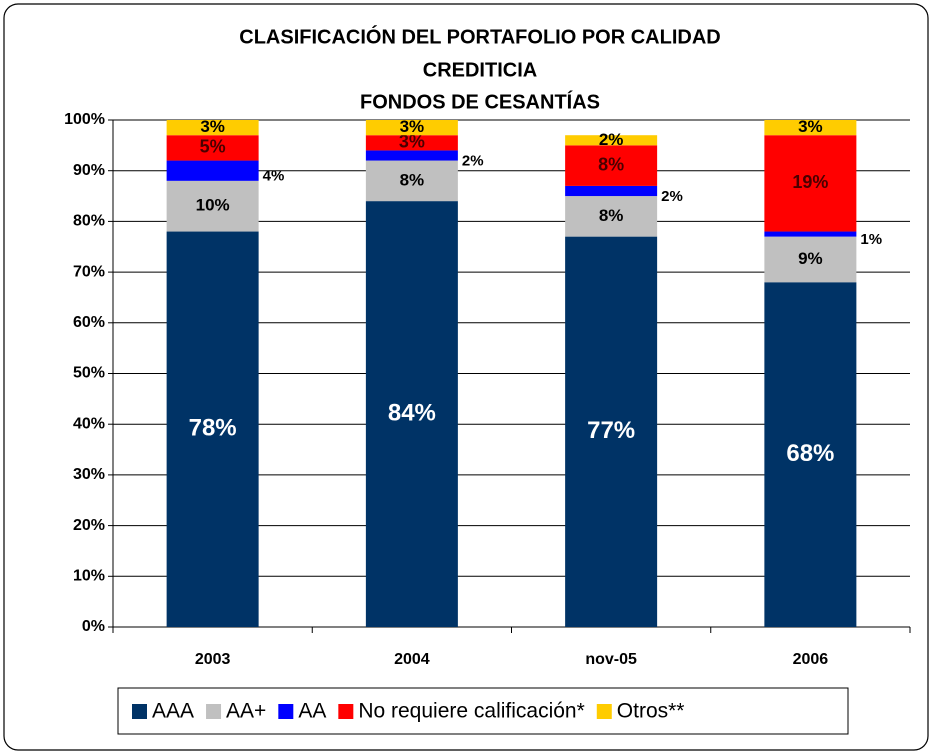 This screenshot has height=755, width=933. What do you see at coordinates (89, 271) in the screenshot?
I see `y-tick-label: 70%` at bounding box center [89, 271].